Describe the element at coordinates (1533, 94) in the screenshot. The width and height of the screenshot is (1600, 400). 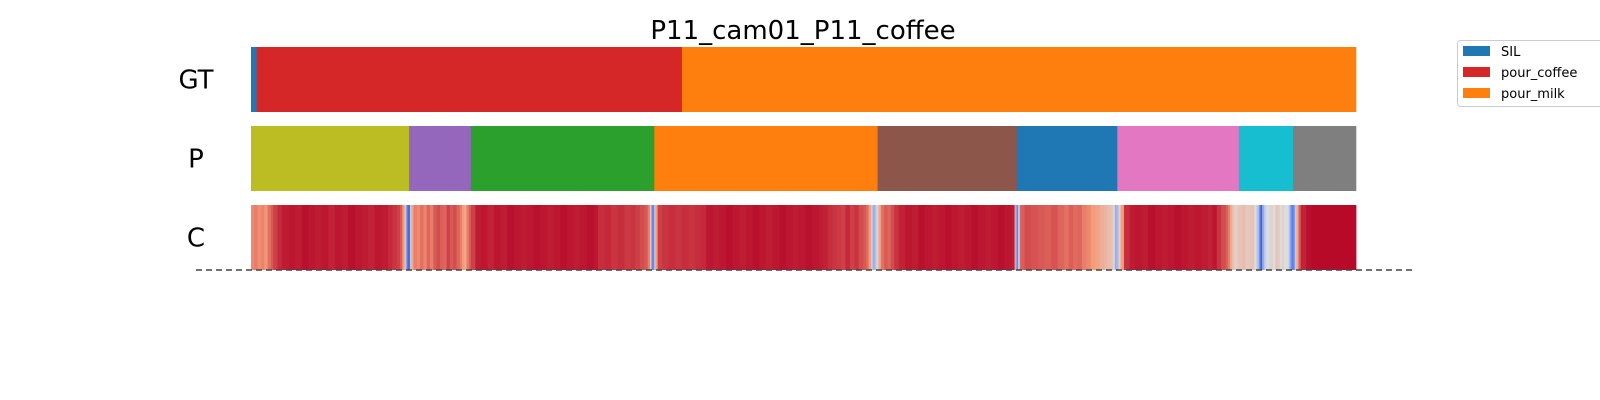
I see `legend-label: pour_milk` at that location.